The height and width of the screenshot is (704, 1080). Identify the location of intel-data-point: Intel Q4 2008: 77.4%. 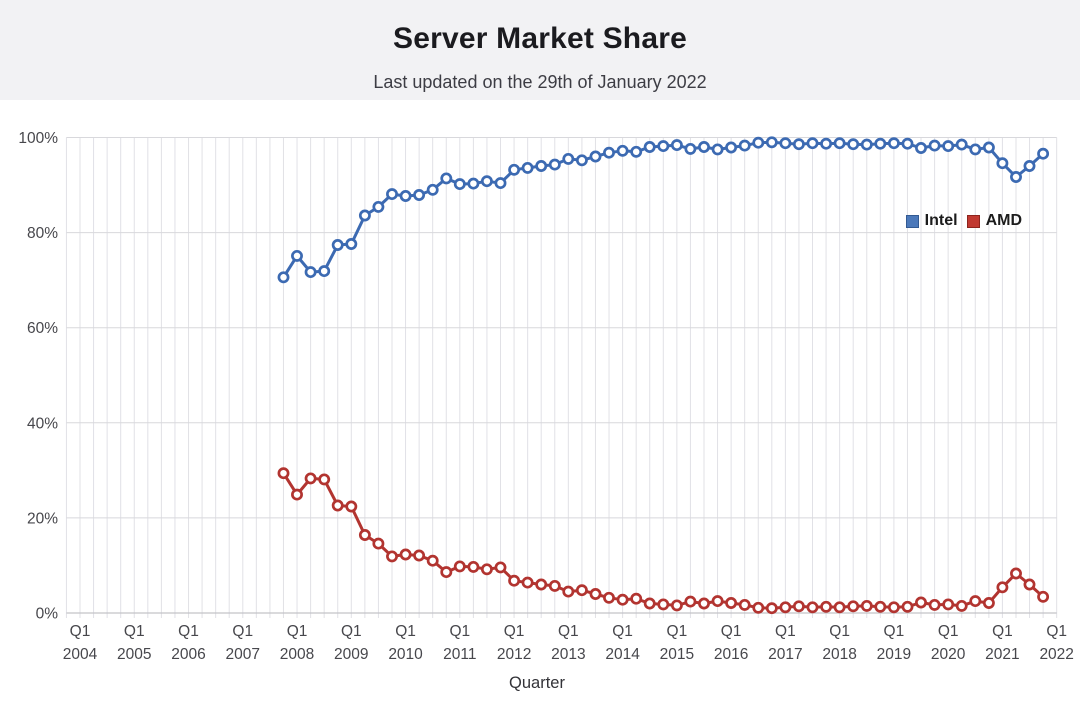
(337, 245).